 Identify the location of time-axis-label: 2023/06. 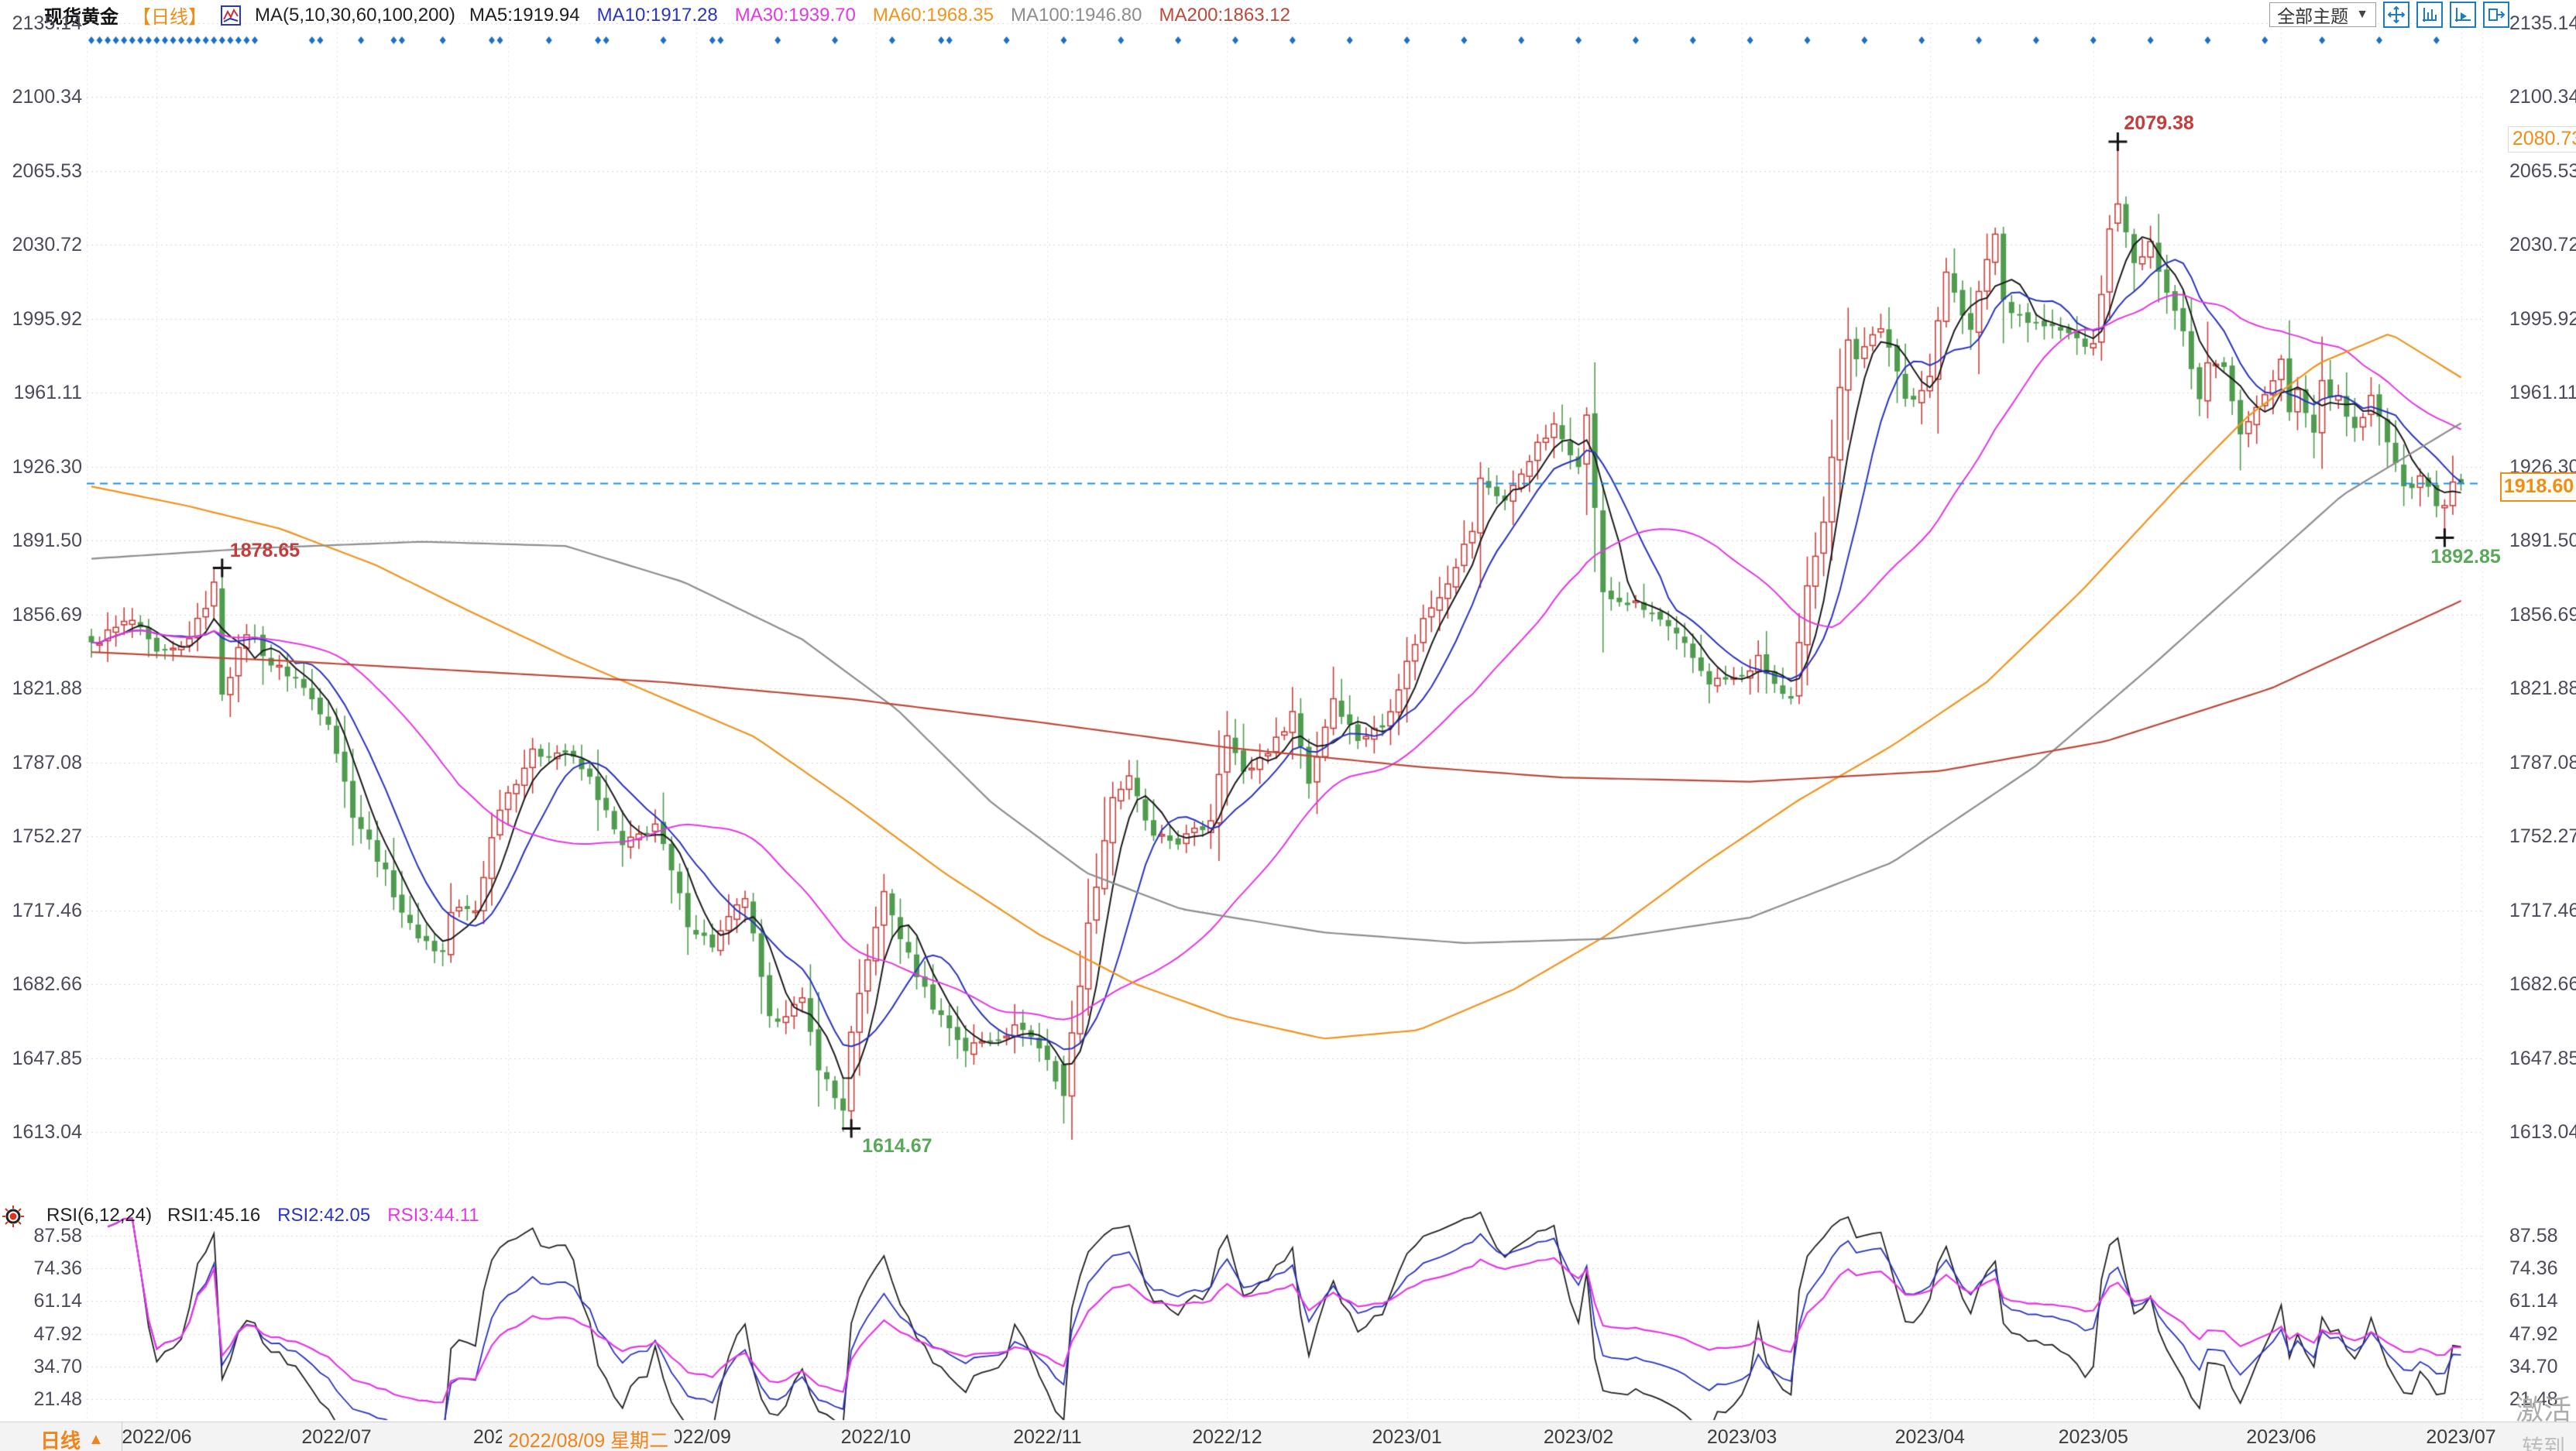
(2281, 1437).